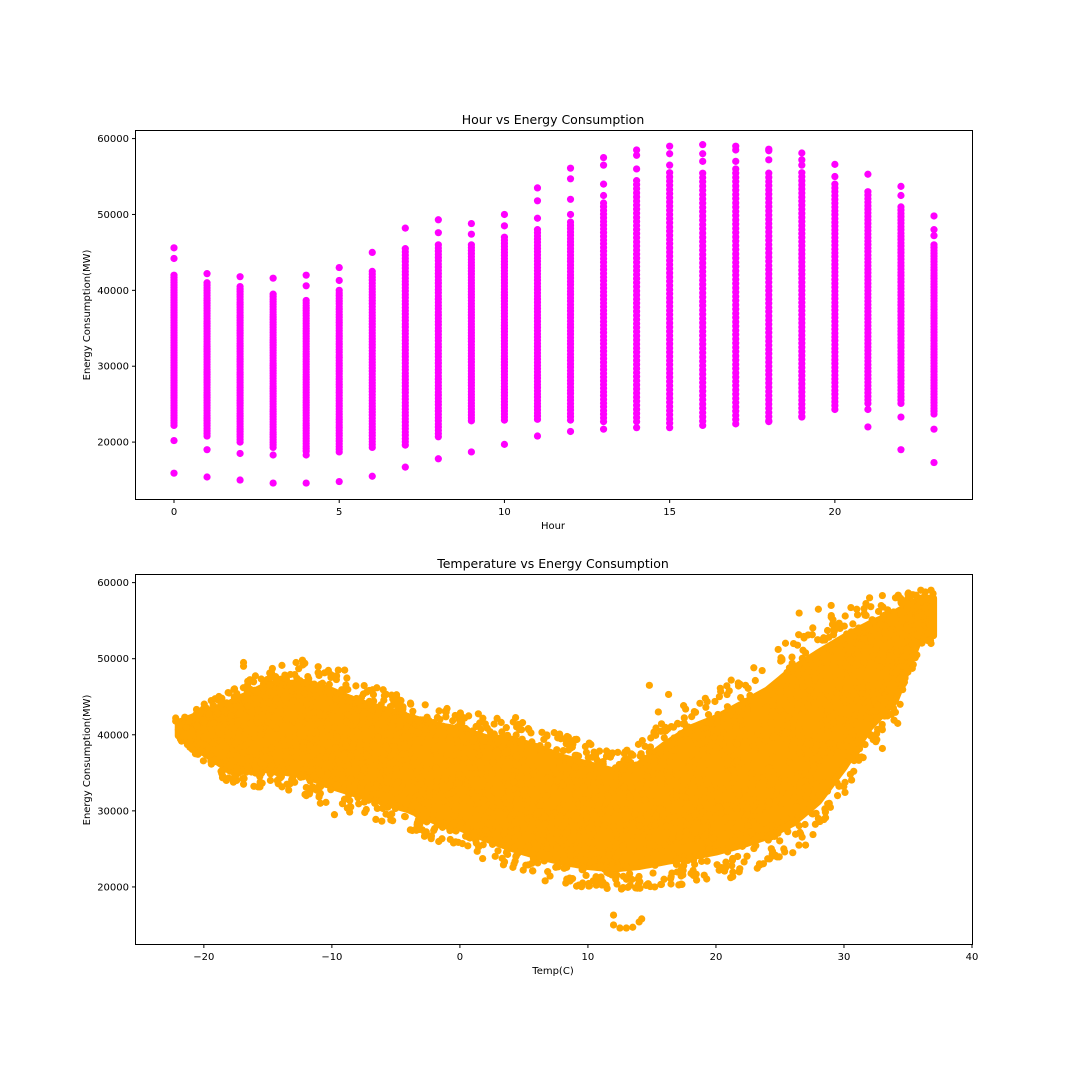 The height and width of the screenshot is (1080, 1080). What do you see at coordinates (552, 971) in the screenshot?
I see `x-axis-label: Temp(C)` at bounding box center [552, 971].